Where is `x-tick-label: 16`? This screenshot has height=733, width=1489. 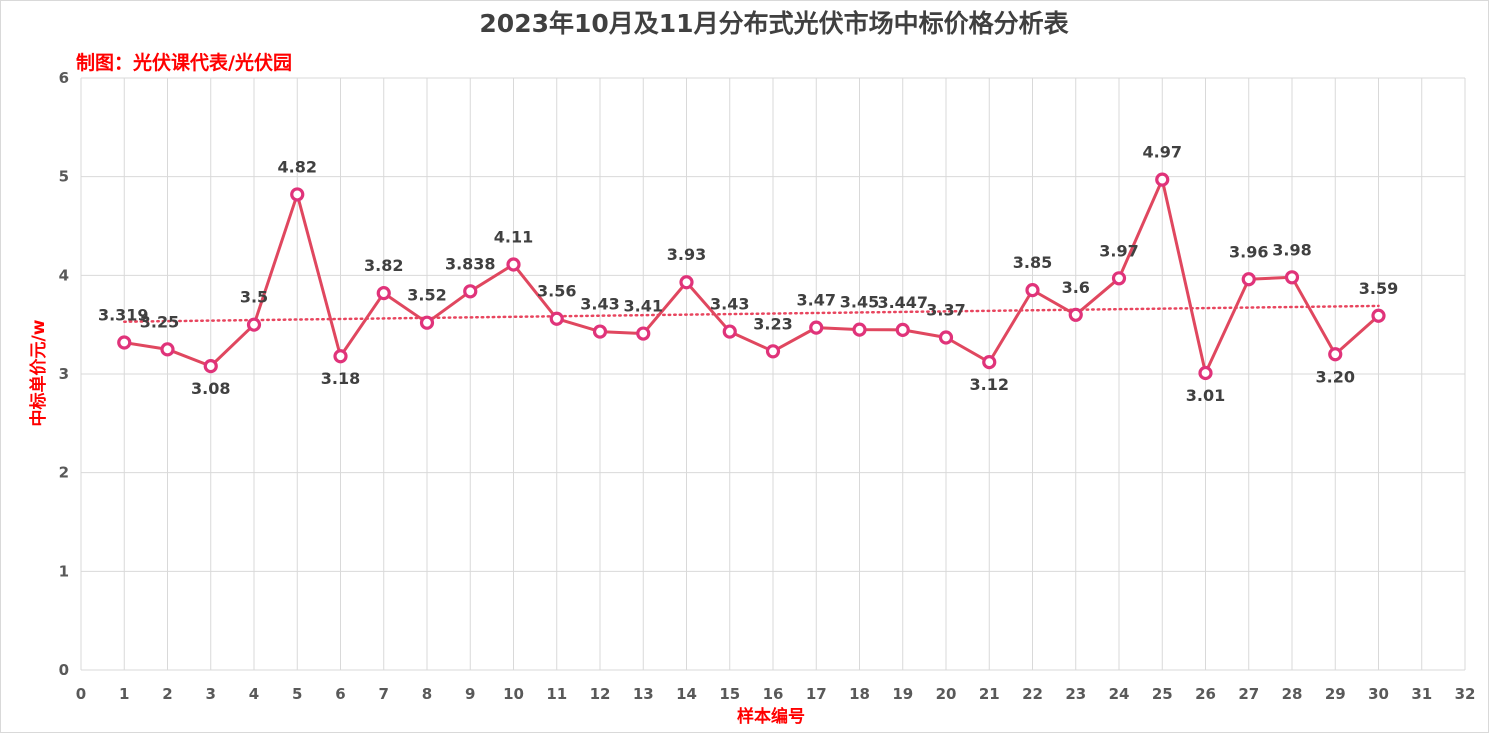
x-tick-label: 16 is located at coordinates (773, 694).